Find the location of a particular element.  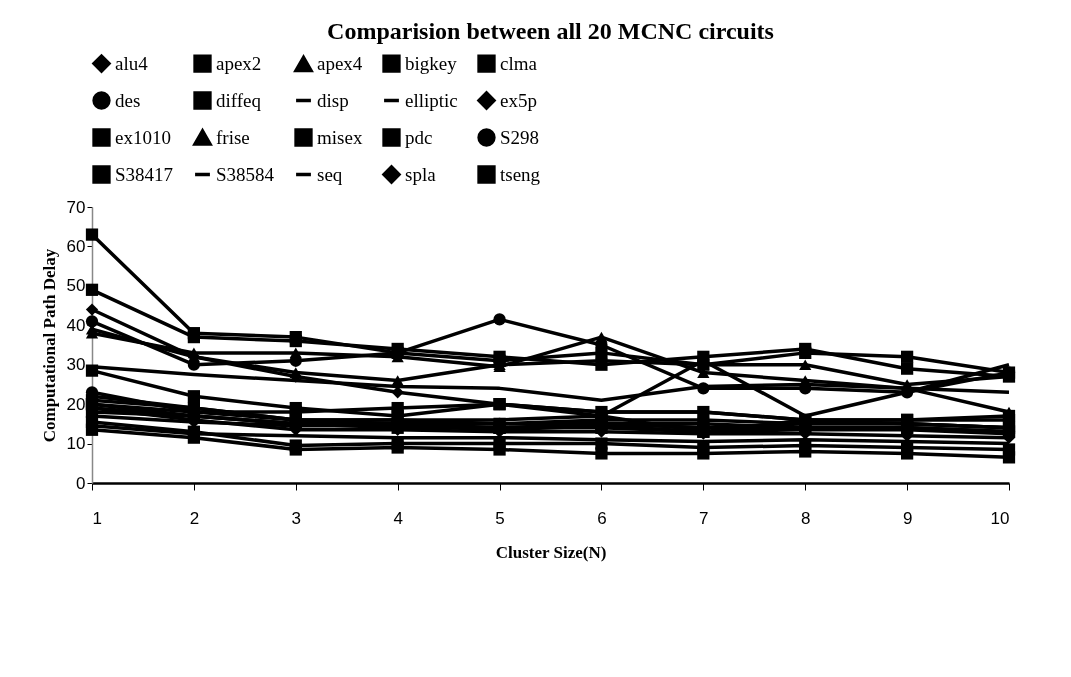

legend-label: disp is located at coordinates (333, 100).